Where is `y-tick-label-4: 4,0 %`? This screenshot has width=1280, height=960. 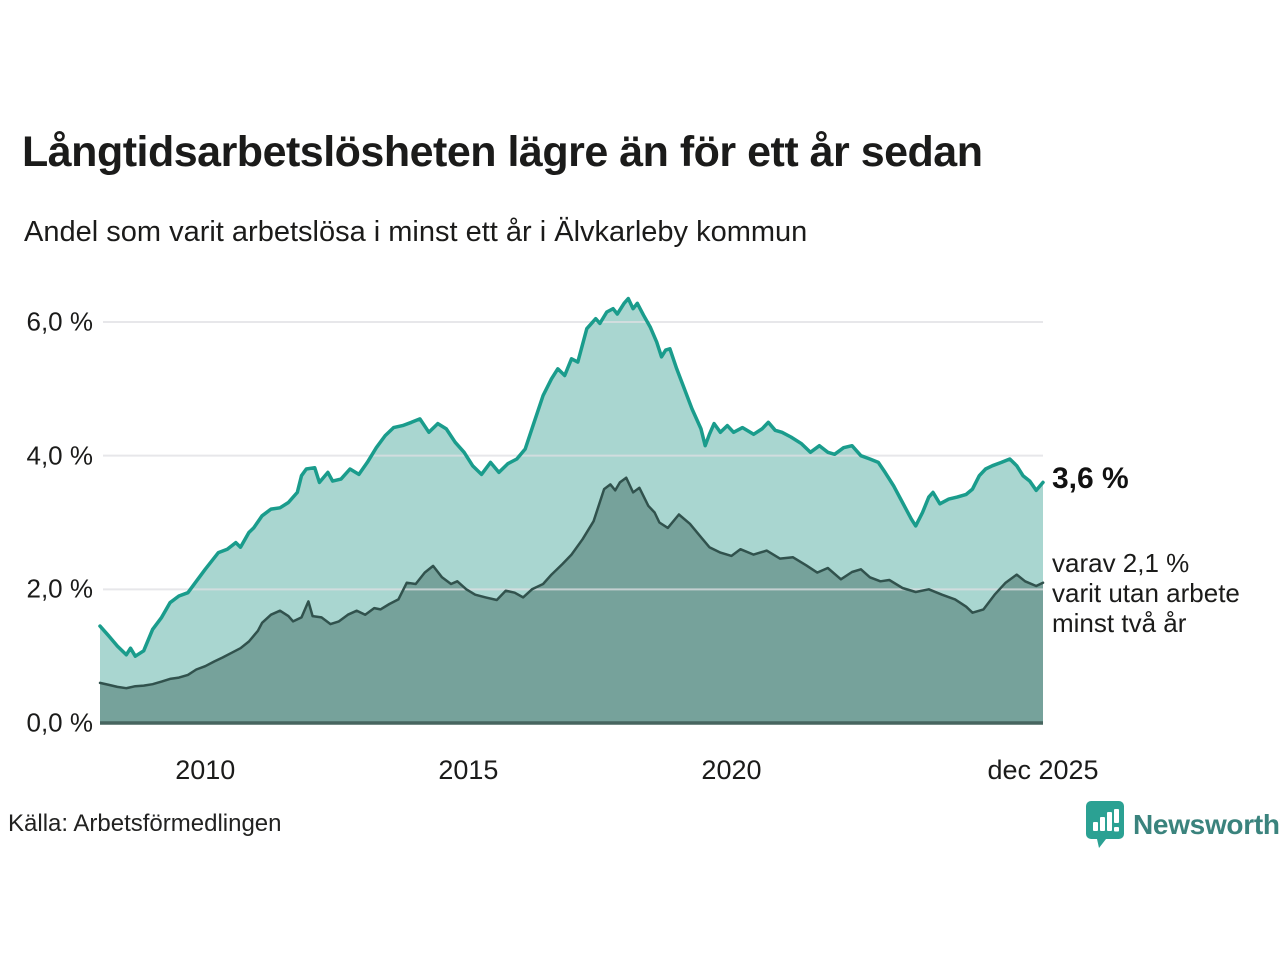 y-tick-label-4: 4,0 % is located at coordinates (60, 455).